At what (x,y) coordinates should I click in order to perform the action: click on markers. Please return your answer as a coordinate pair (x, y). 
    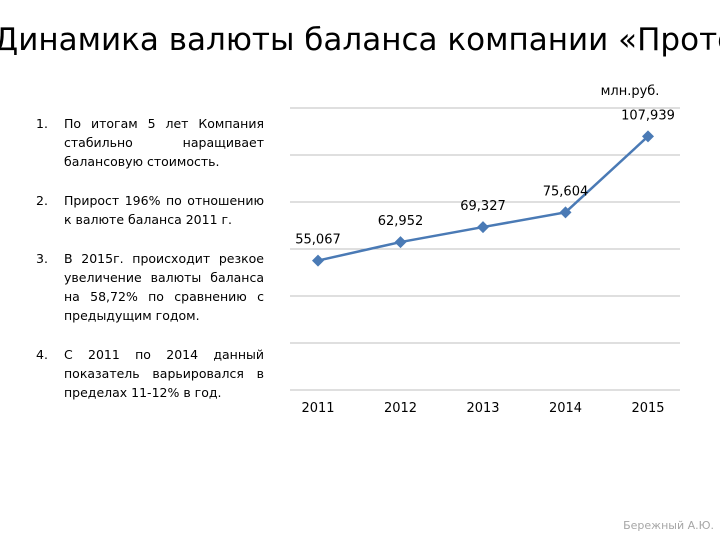
    Looking at the image, I should click on (483, 198).